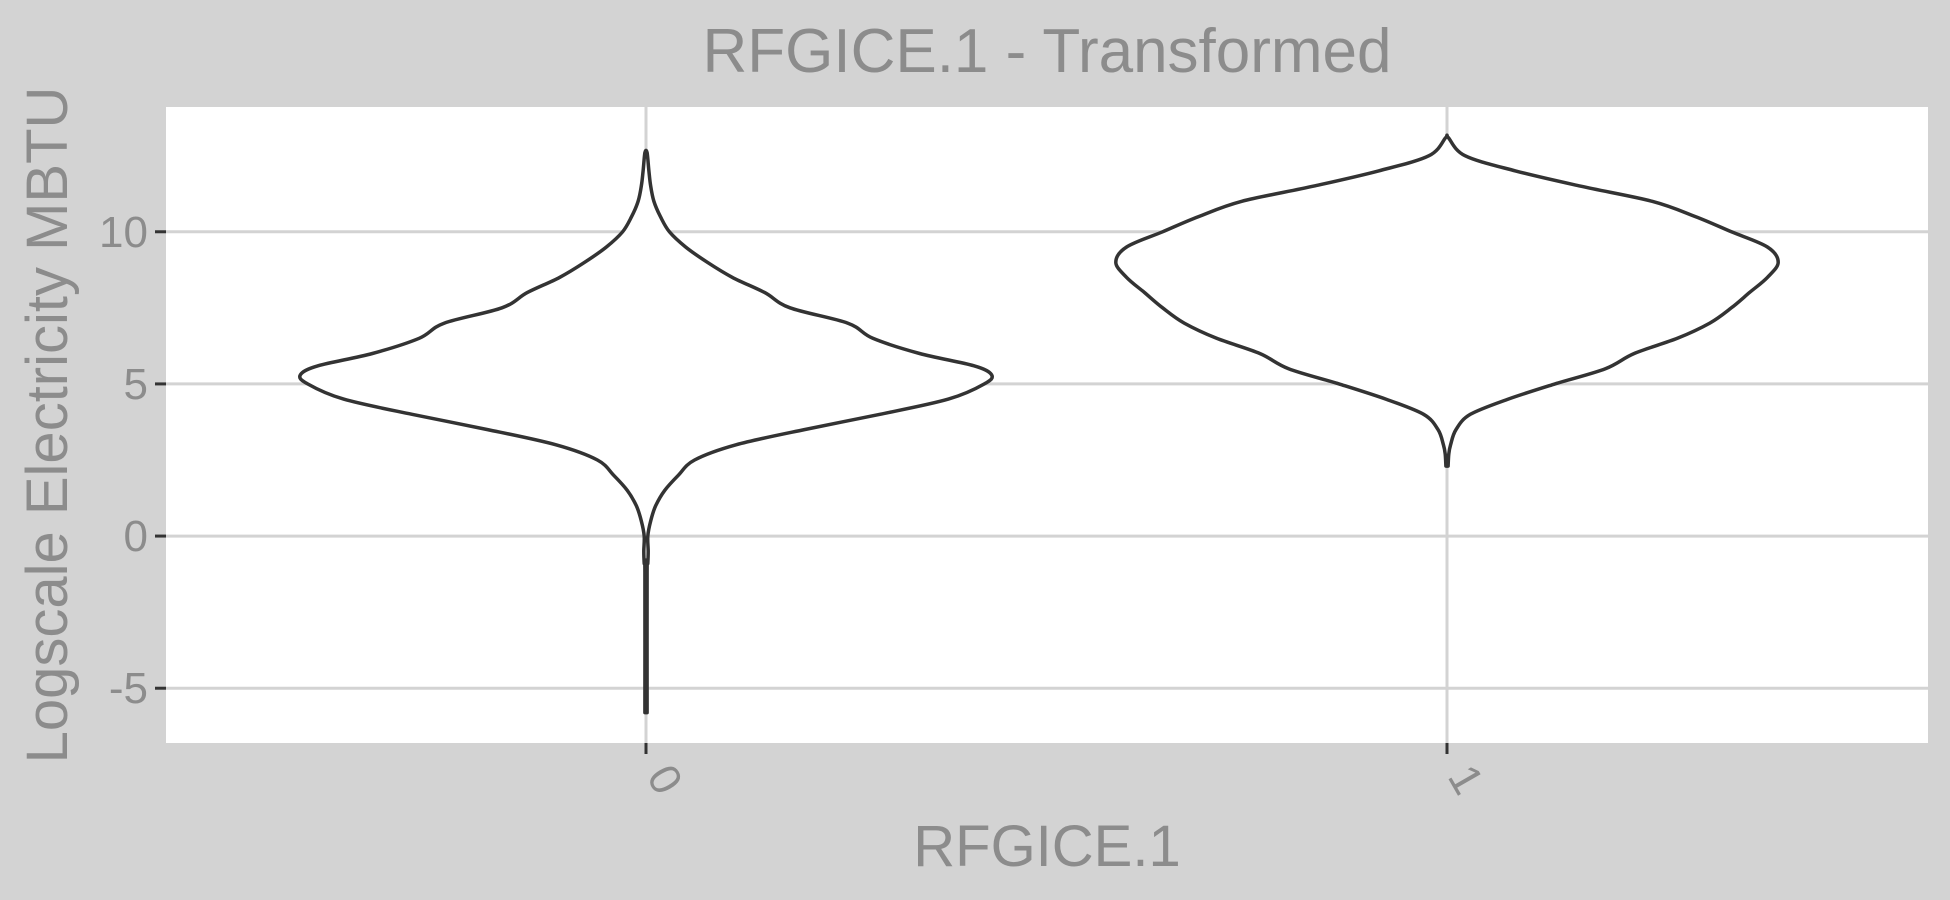 Image resolution: width=1950 pixels, height=900 pixels. Describe the element at coordinates (1046, 51) in the screenshot. I see `chart-title: RFGICE.1 - Transformed` at that location.